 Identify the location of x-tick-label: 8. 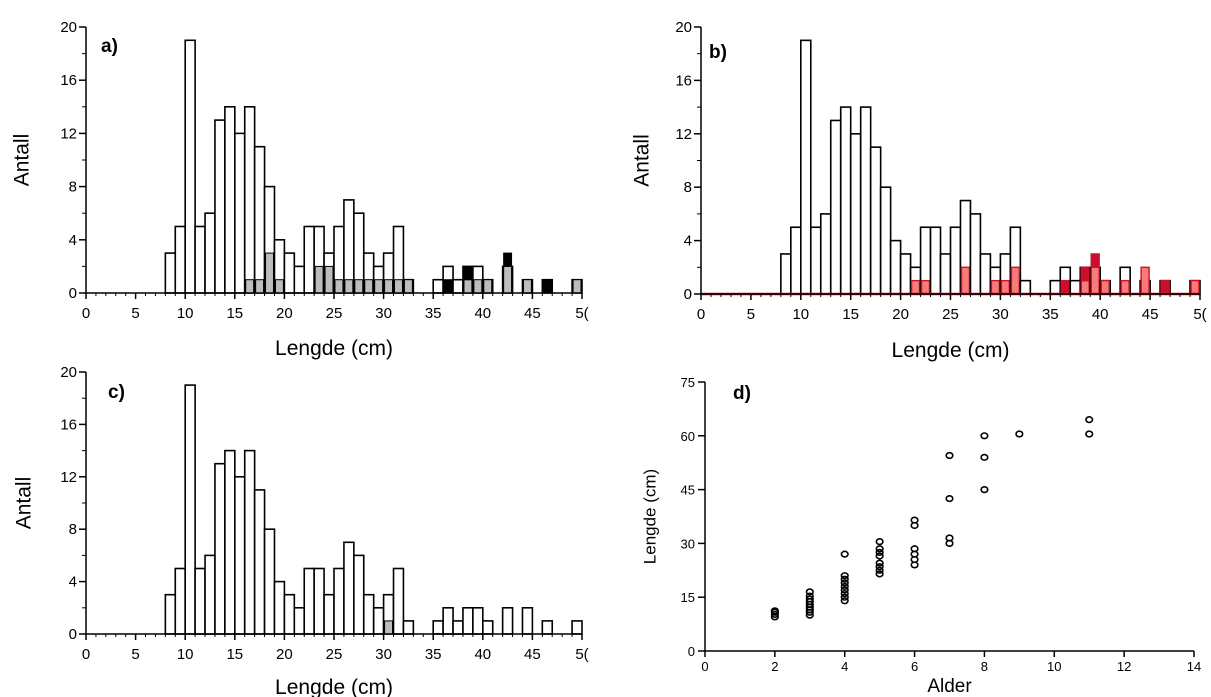
(984, 666).